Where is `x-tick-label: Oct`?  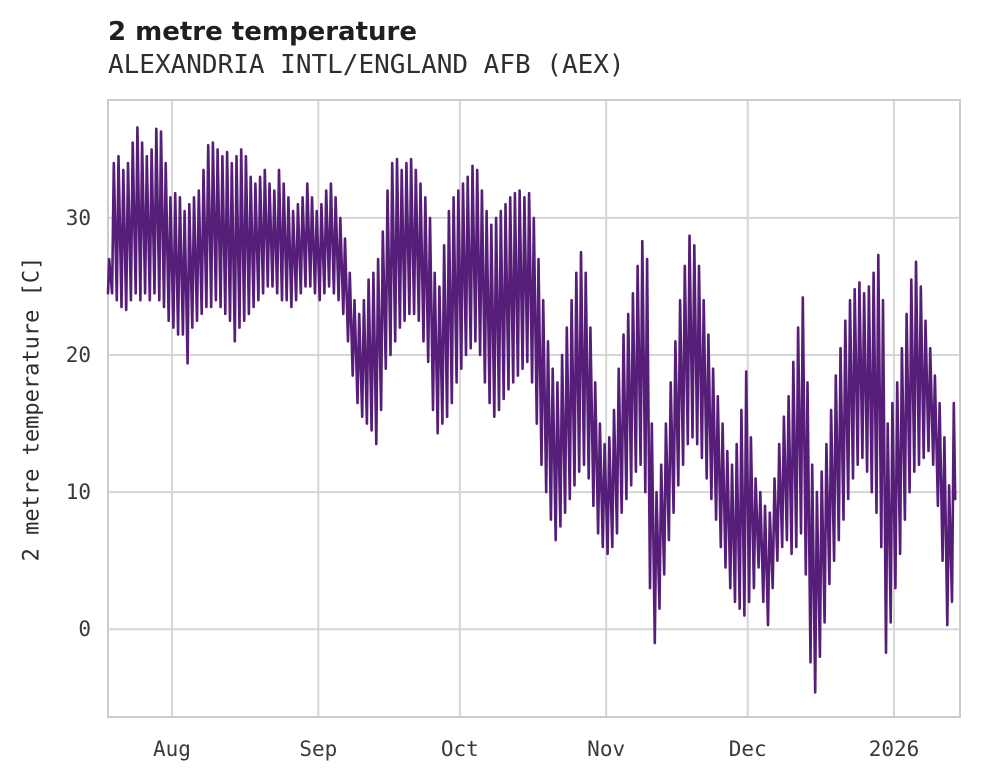
x-tick-label: Oct is located at coordinates (460, 749).